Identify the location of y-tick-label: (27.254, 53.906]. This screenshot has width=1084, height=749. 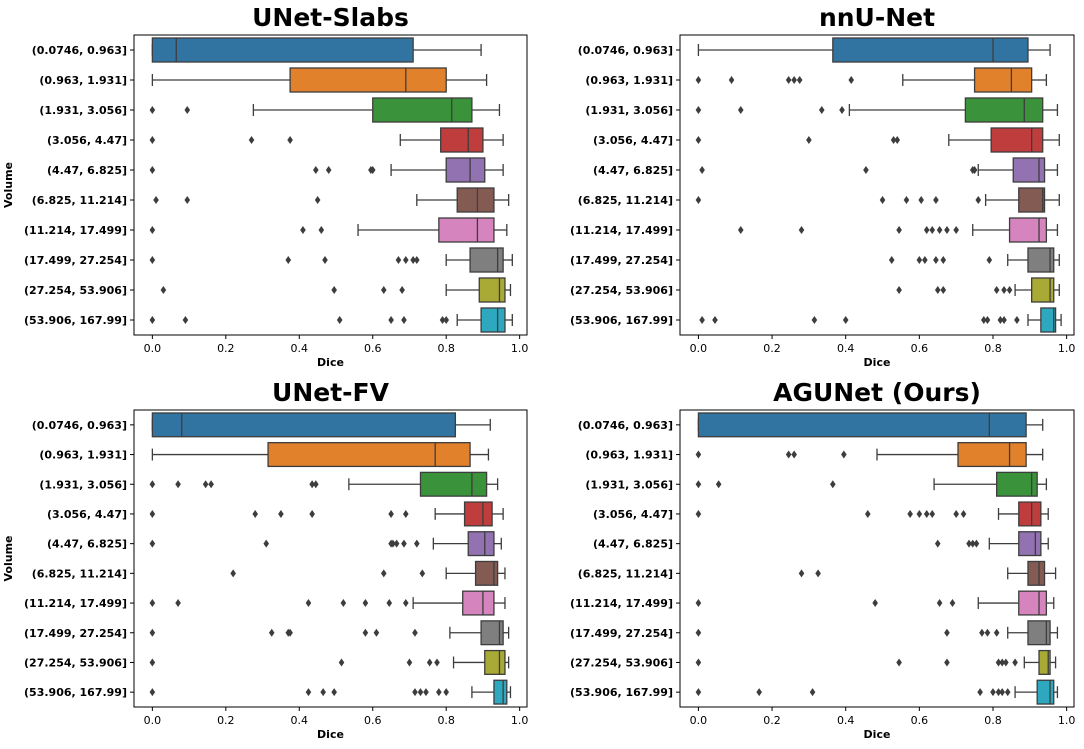
(621, 662).